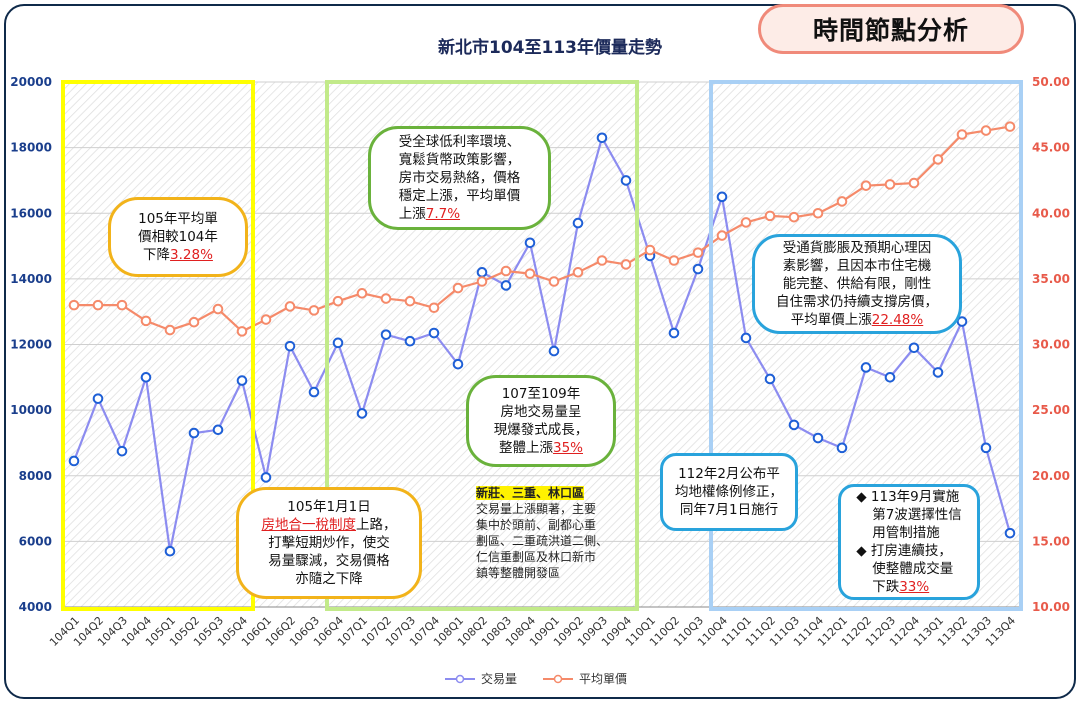 This screenshot has height=703, width=1080. What do you see at coordinates (603, 679) in the screenshot?
I see `legend-label: 平均單價` at bounding box center [603, 679].